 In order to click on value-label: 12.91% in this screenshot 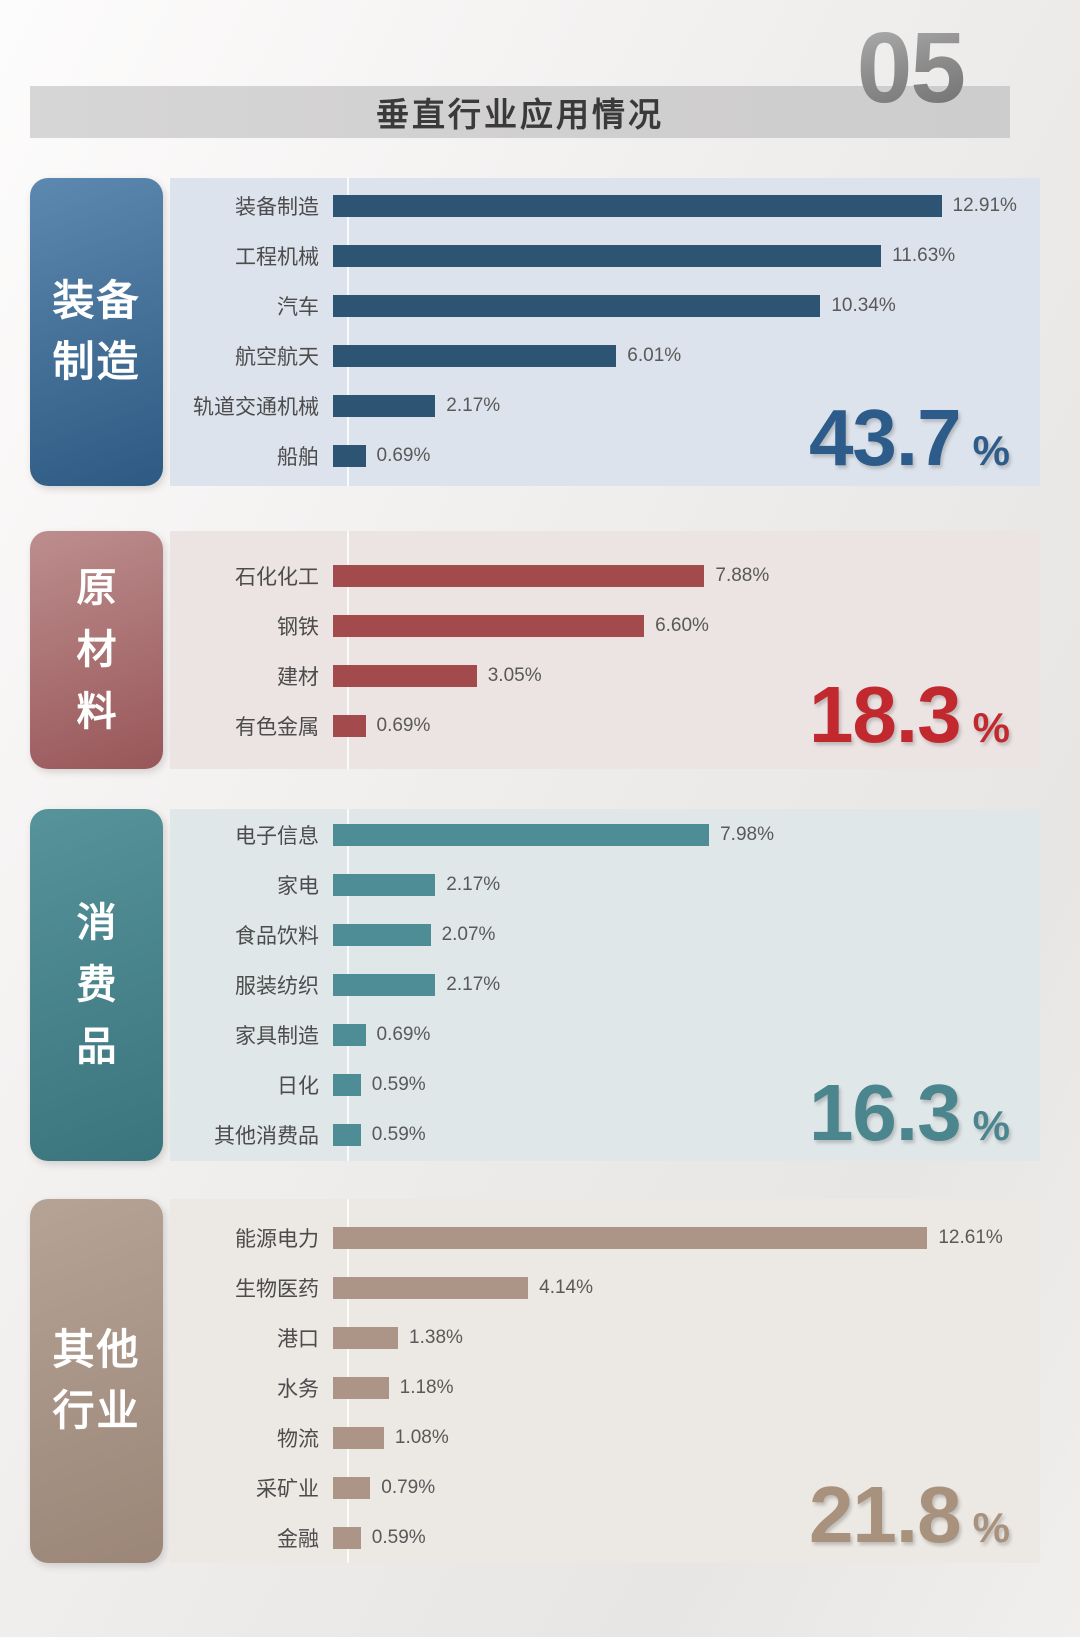, I will do `click(984, 205)`.